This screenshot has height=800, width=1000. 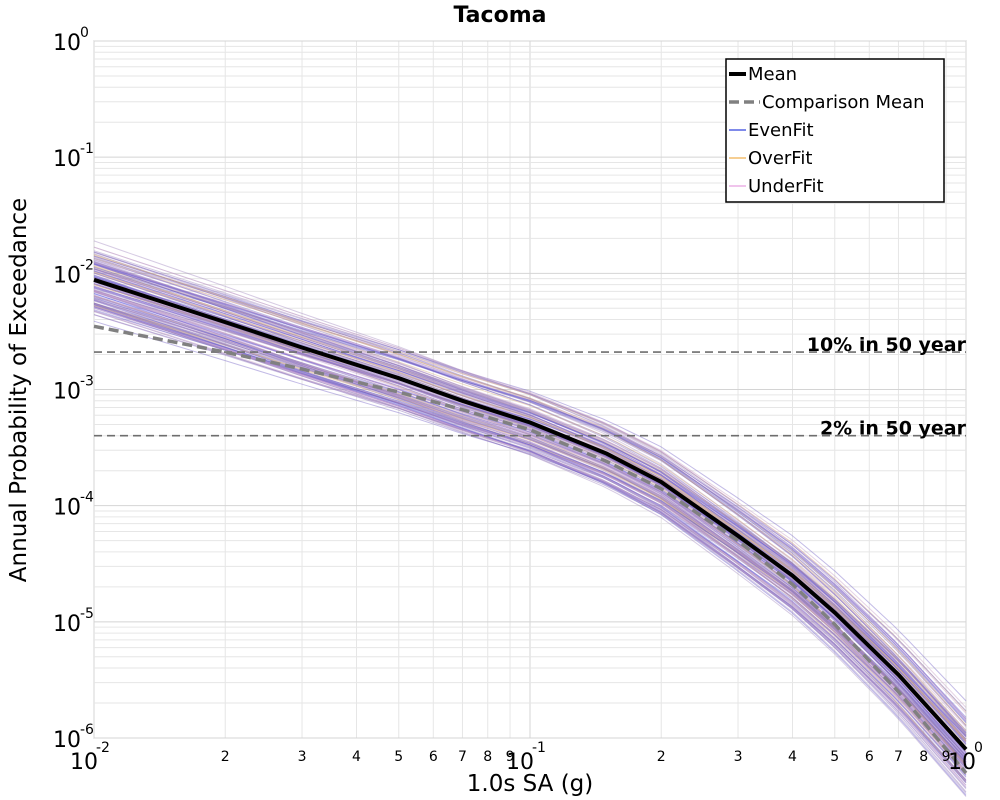 I want to click on x-axis-label: 1.0s SA (g), so click(x=530, y=784).